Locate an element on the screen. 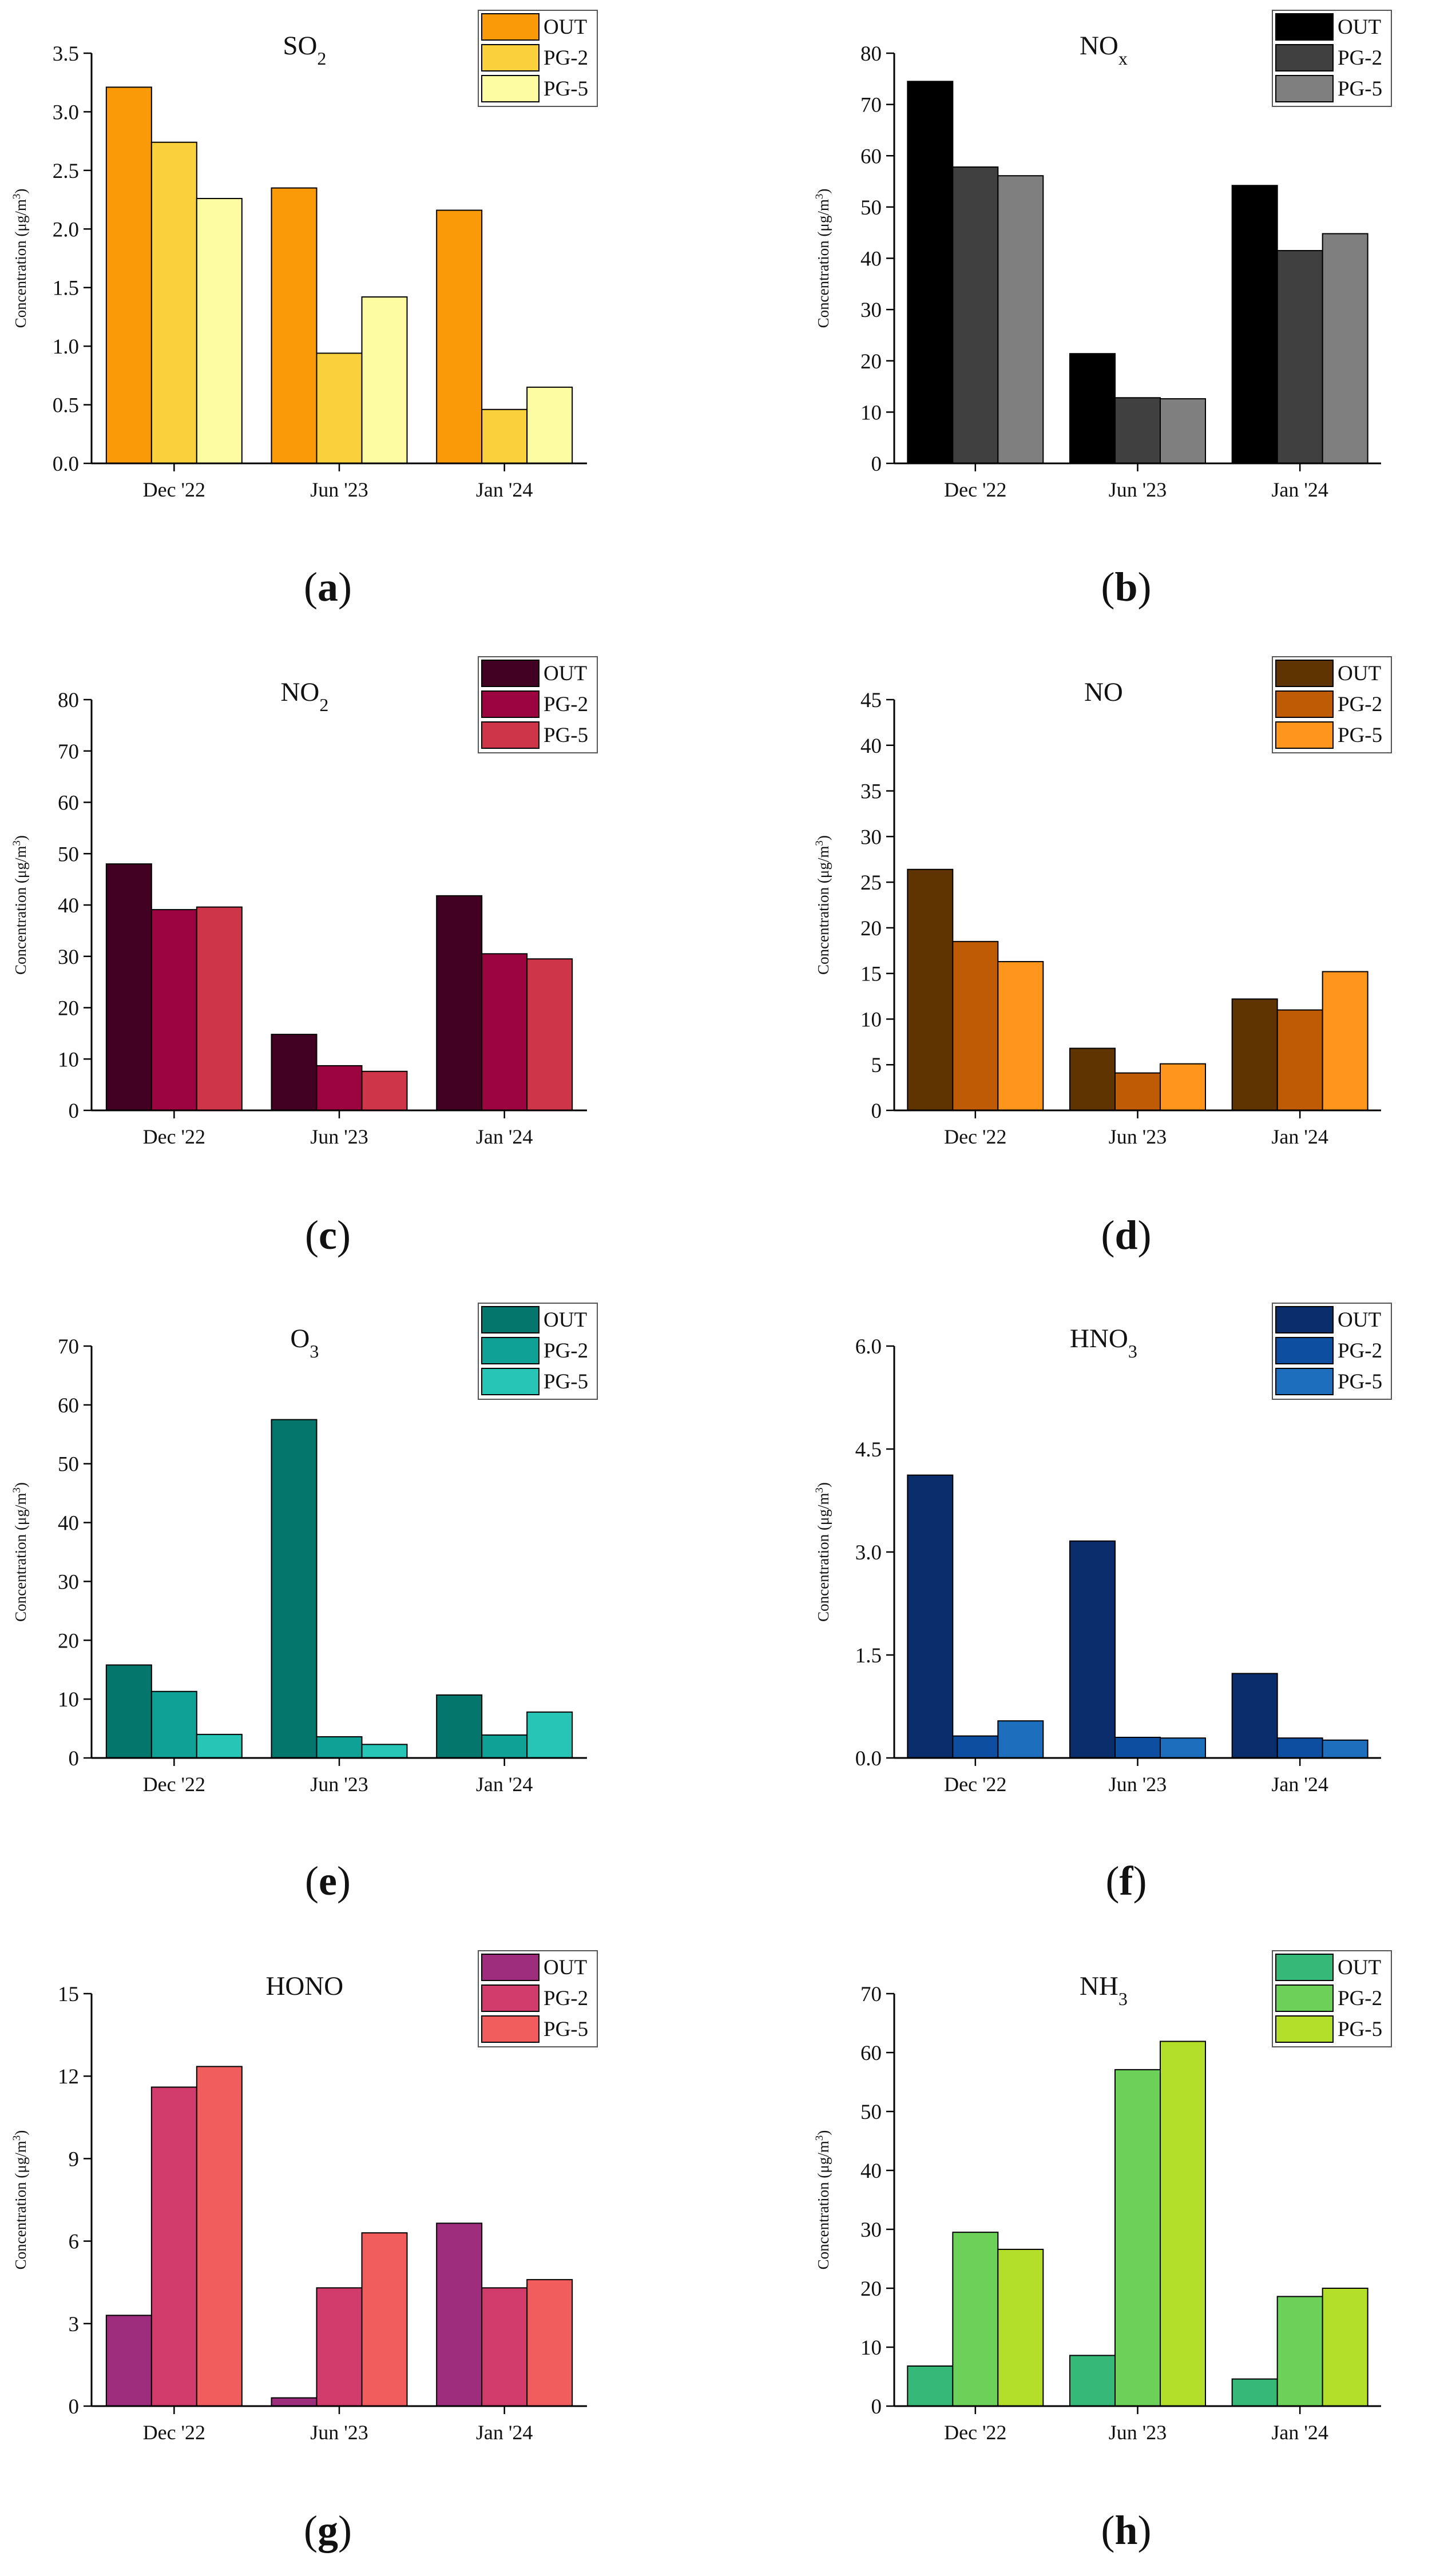 The image size is (1436, 2576). y-tick-label: 6 is located at coordinates (74, 2242).